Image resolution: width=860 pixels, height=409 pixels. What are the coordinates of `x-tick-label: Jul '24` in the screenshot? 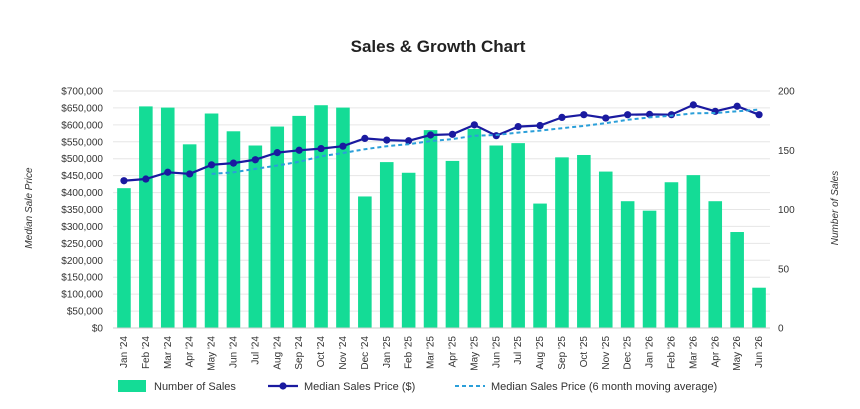 It's located at (255, 350).